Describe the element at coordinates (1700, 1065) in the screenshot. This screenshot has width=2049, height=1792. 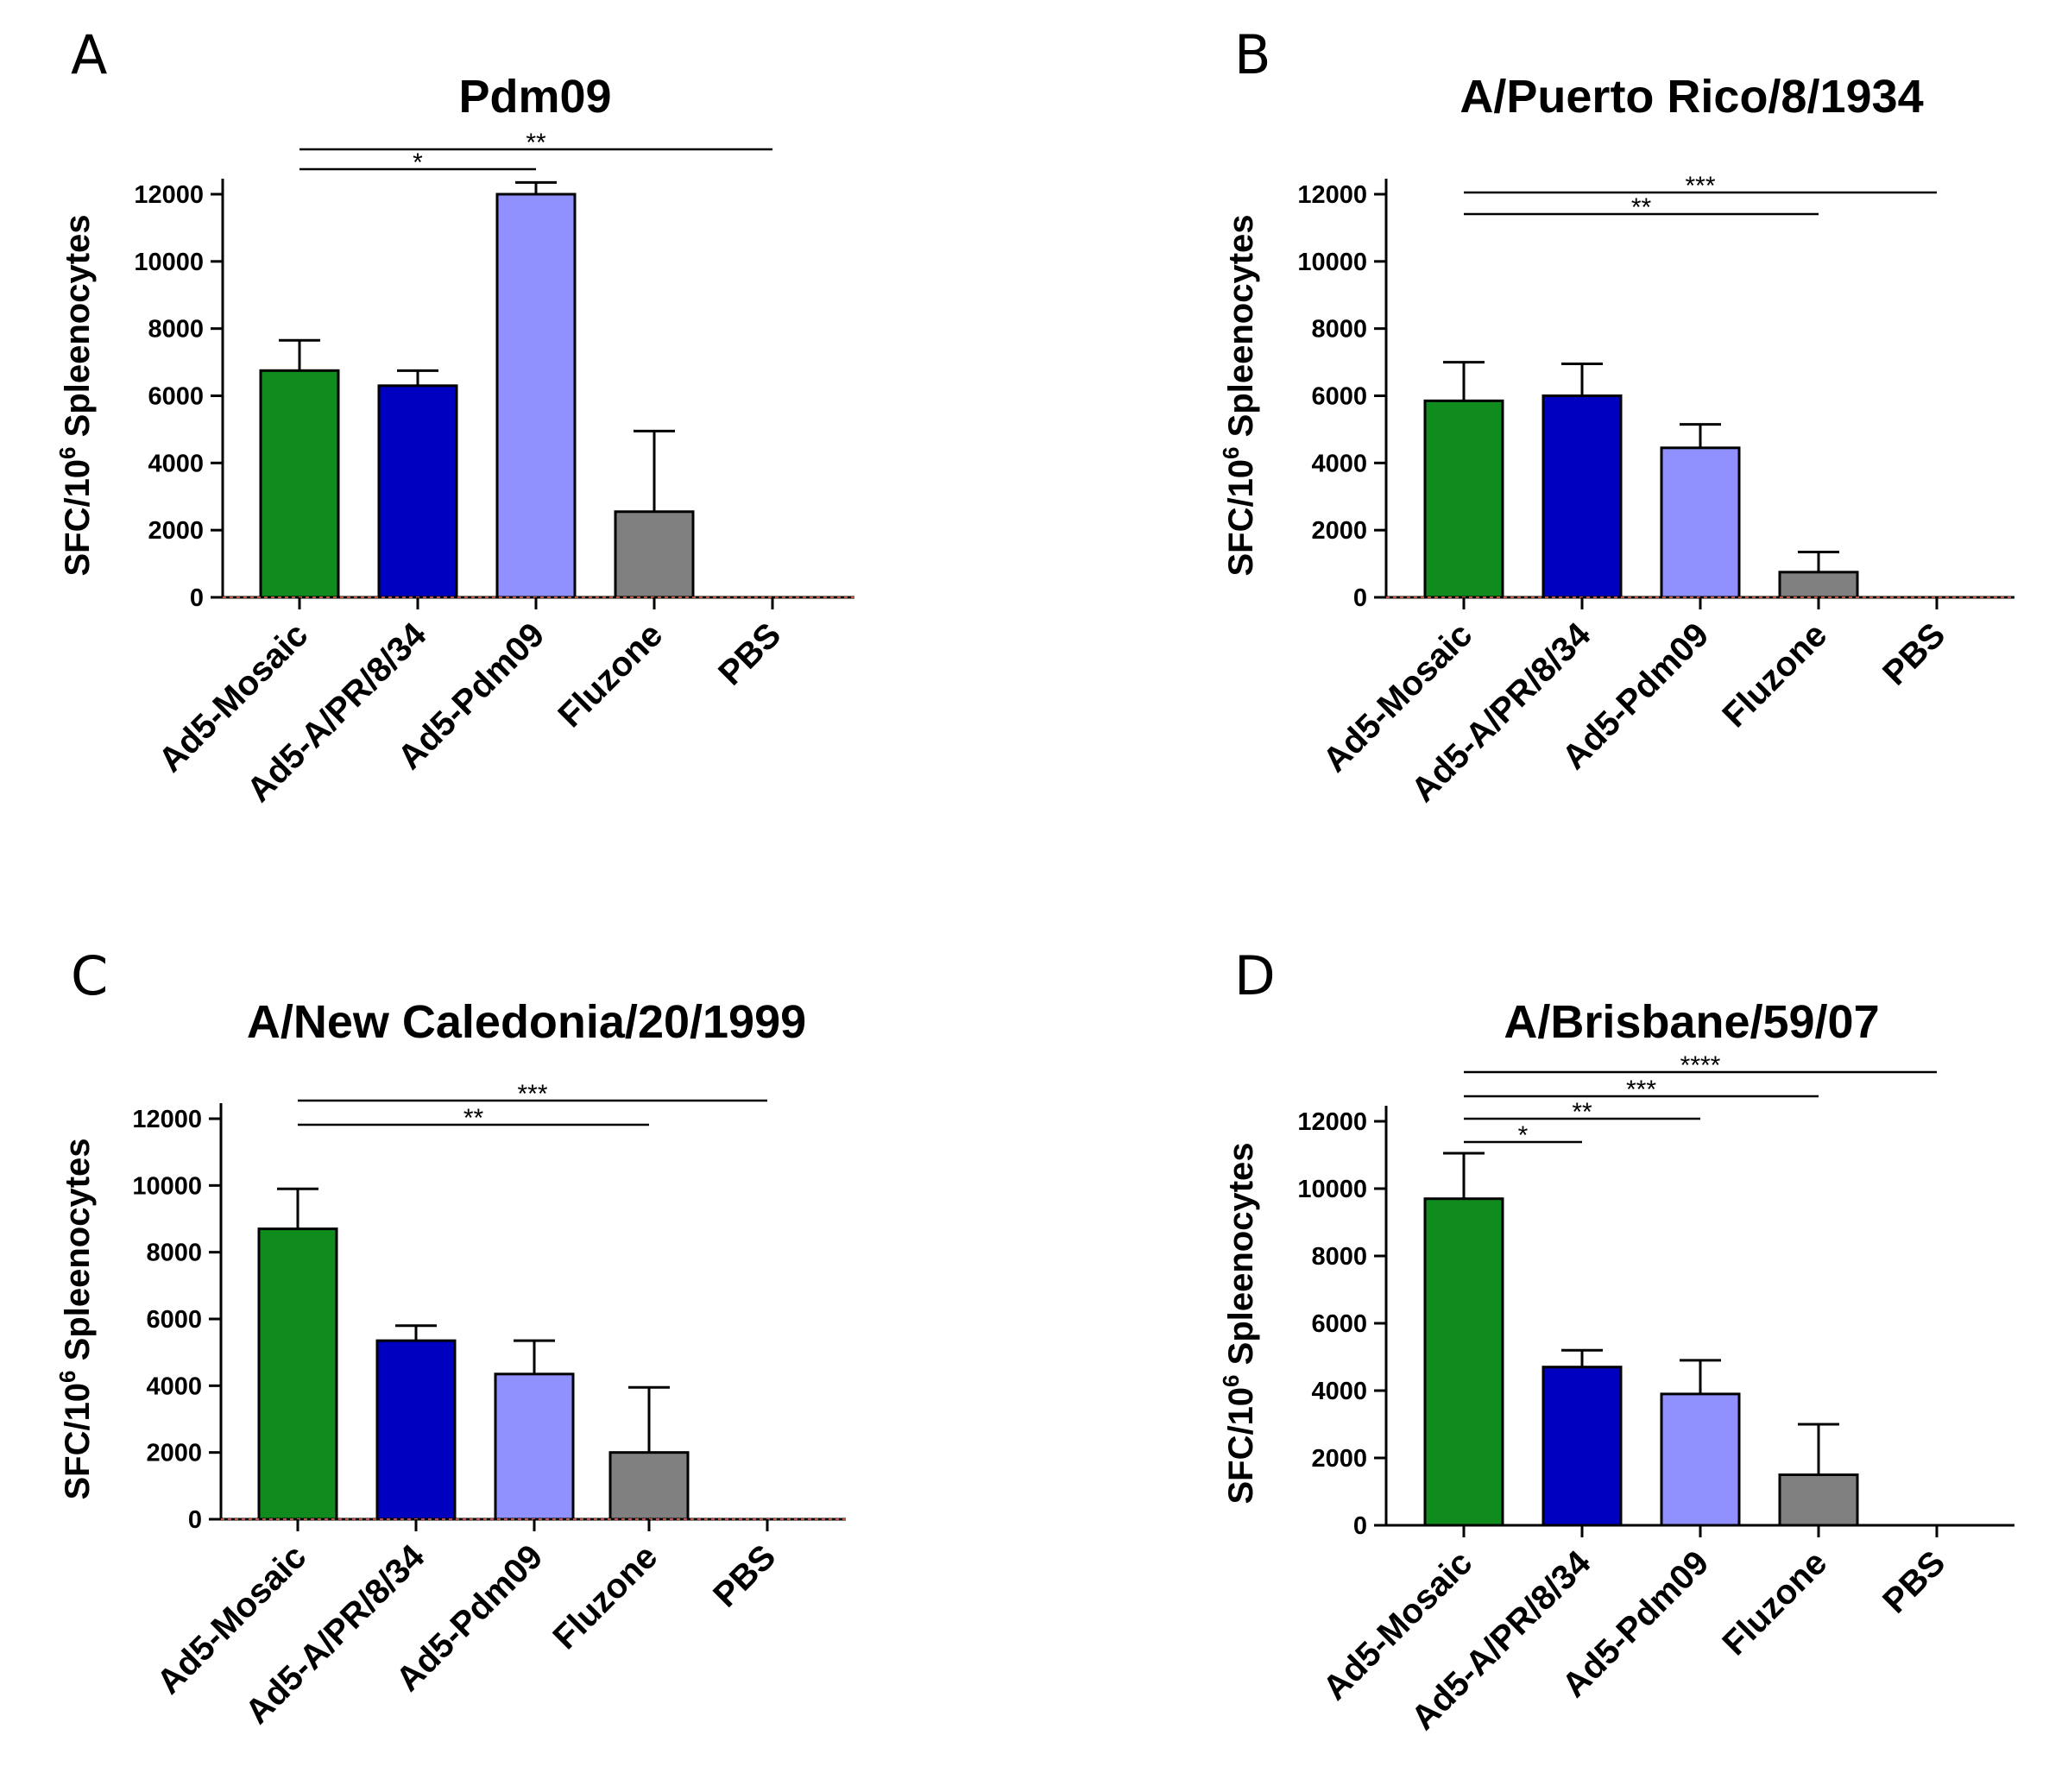
I see `significance-label: ****` at that location.